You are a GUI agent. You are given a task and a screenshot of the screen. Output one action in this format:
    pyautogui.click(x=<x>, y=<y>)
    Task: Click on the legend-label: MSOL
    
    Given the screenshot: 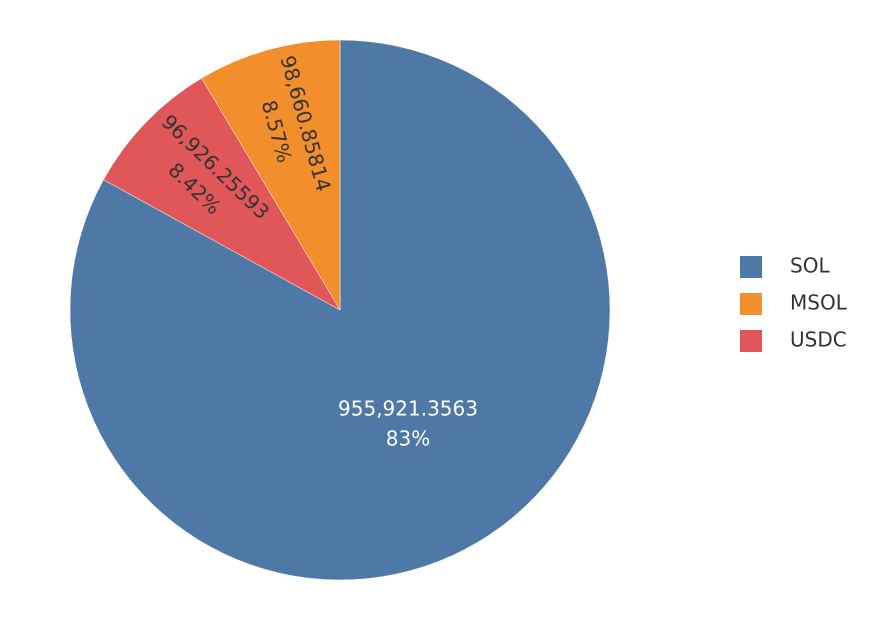 What is the action you would take?
    pyautogui.click(x=819, y=303)
    